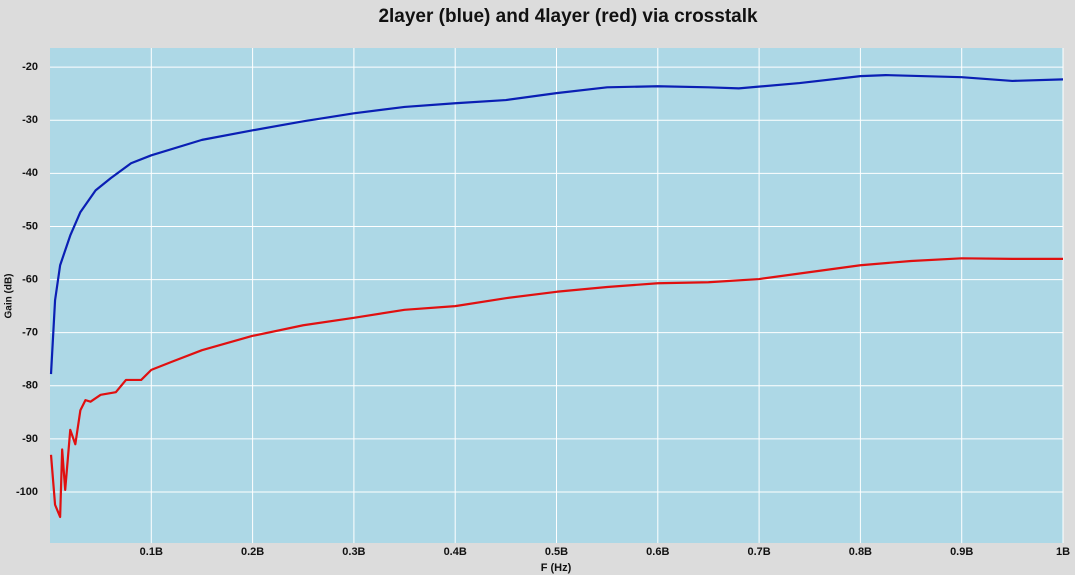 The image size is (1075, 575). Describe the element at coordinates (961, 552) in the screenshot. I see `x-tick-label: 0.9B` at that location.